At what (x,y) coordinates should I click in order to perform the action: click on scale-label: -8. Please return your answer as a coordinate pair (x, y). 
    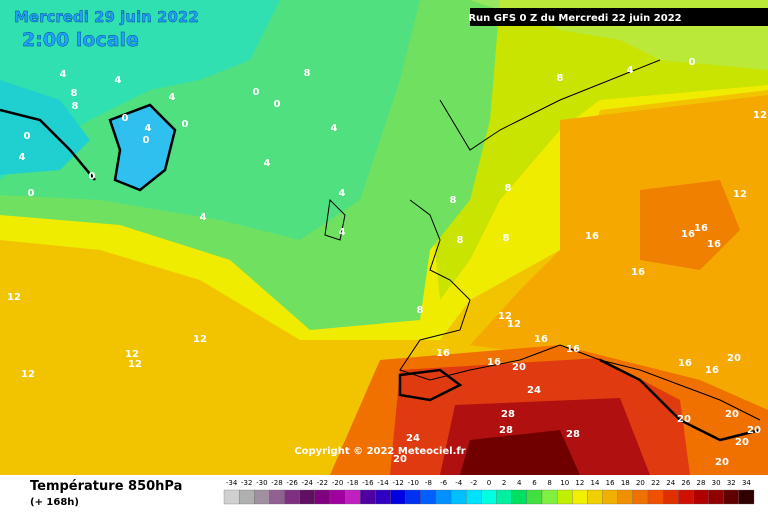
    Looking at the image, I should click on (428, 483).